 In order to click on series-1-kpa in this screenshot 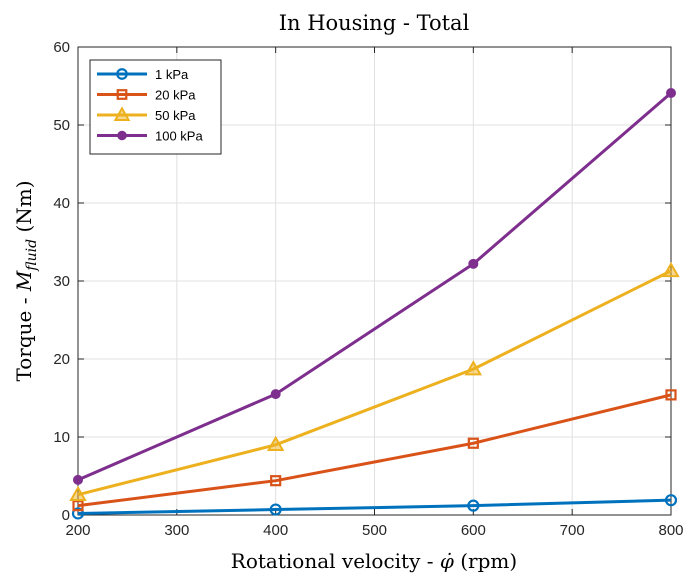, I will do `click(374, 507)`.